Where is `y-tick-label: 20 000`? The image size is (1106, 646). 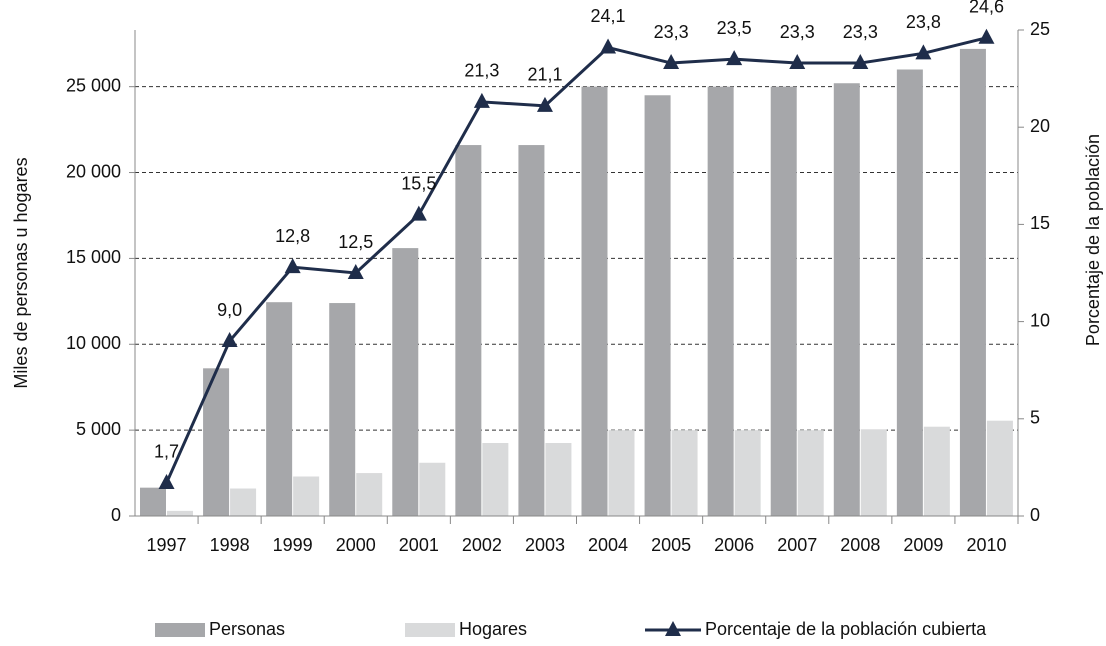
y-tick-label: 20 000 is located at coordinates (93, 171).